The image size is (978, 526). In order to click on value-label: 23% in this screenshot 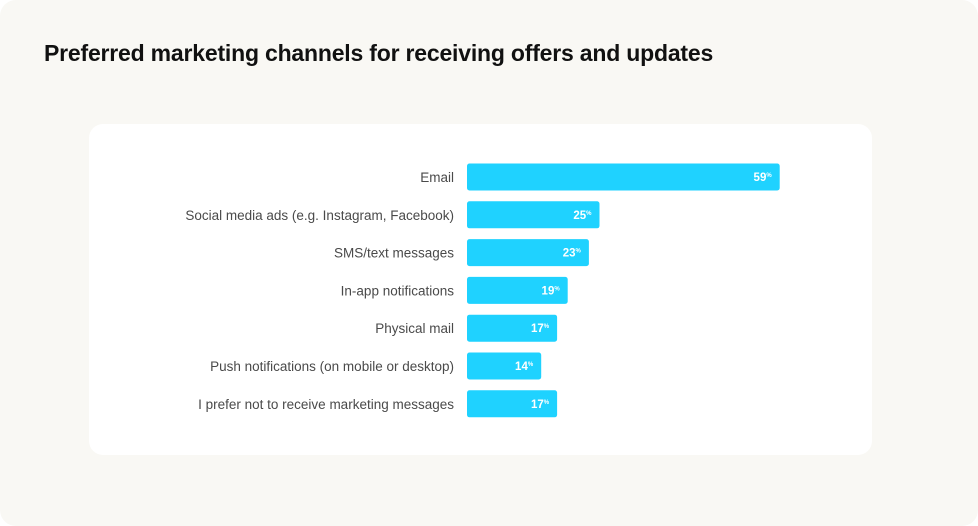, I will do `click(572, 254)`.